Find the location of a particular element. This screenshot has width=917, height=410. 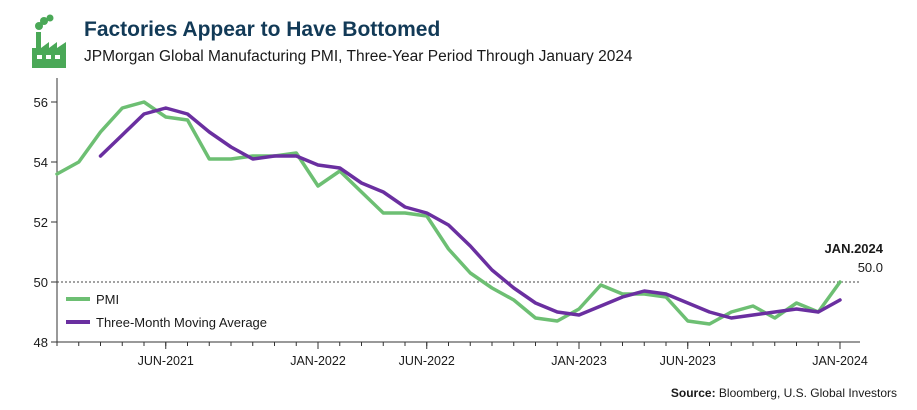

y-tick-label: 50 is located at coordinates (41, 282).